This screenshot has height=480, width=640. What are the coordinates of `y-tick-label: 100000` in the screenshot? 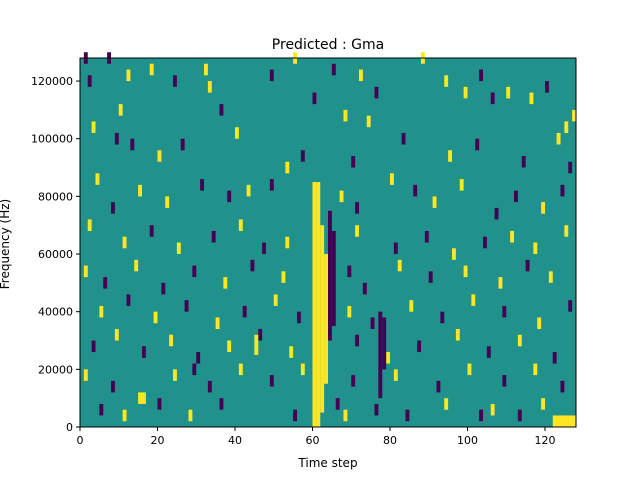 It's located at (52, 139).